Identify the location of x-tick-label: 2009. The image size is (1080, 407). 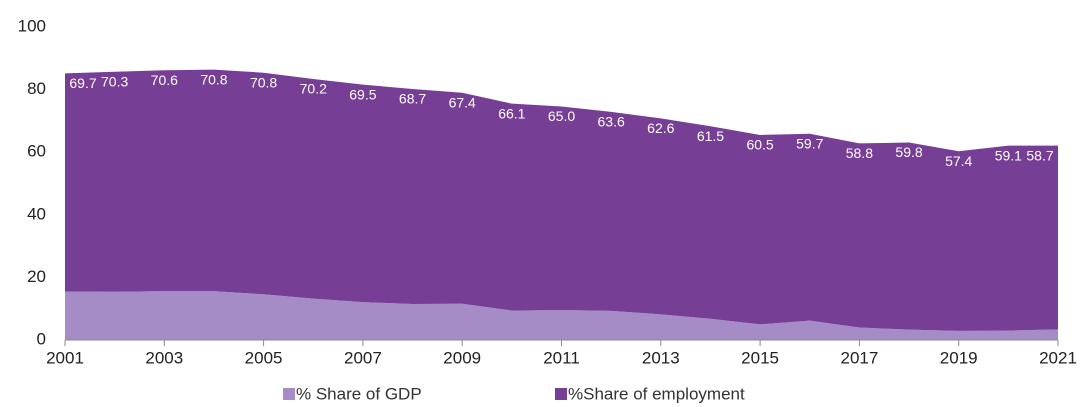
(462, 357).